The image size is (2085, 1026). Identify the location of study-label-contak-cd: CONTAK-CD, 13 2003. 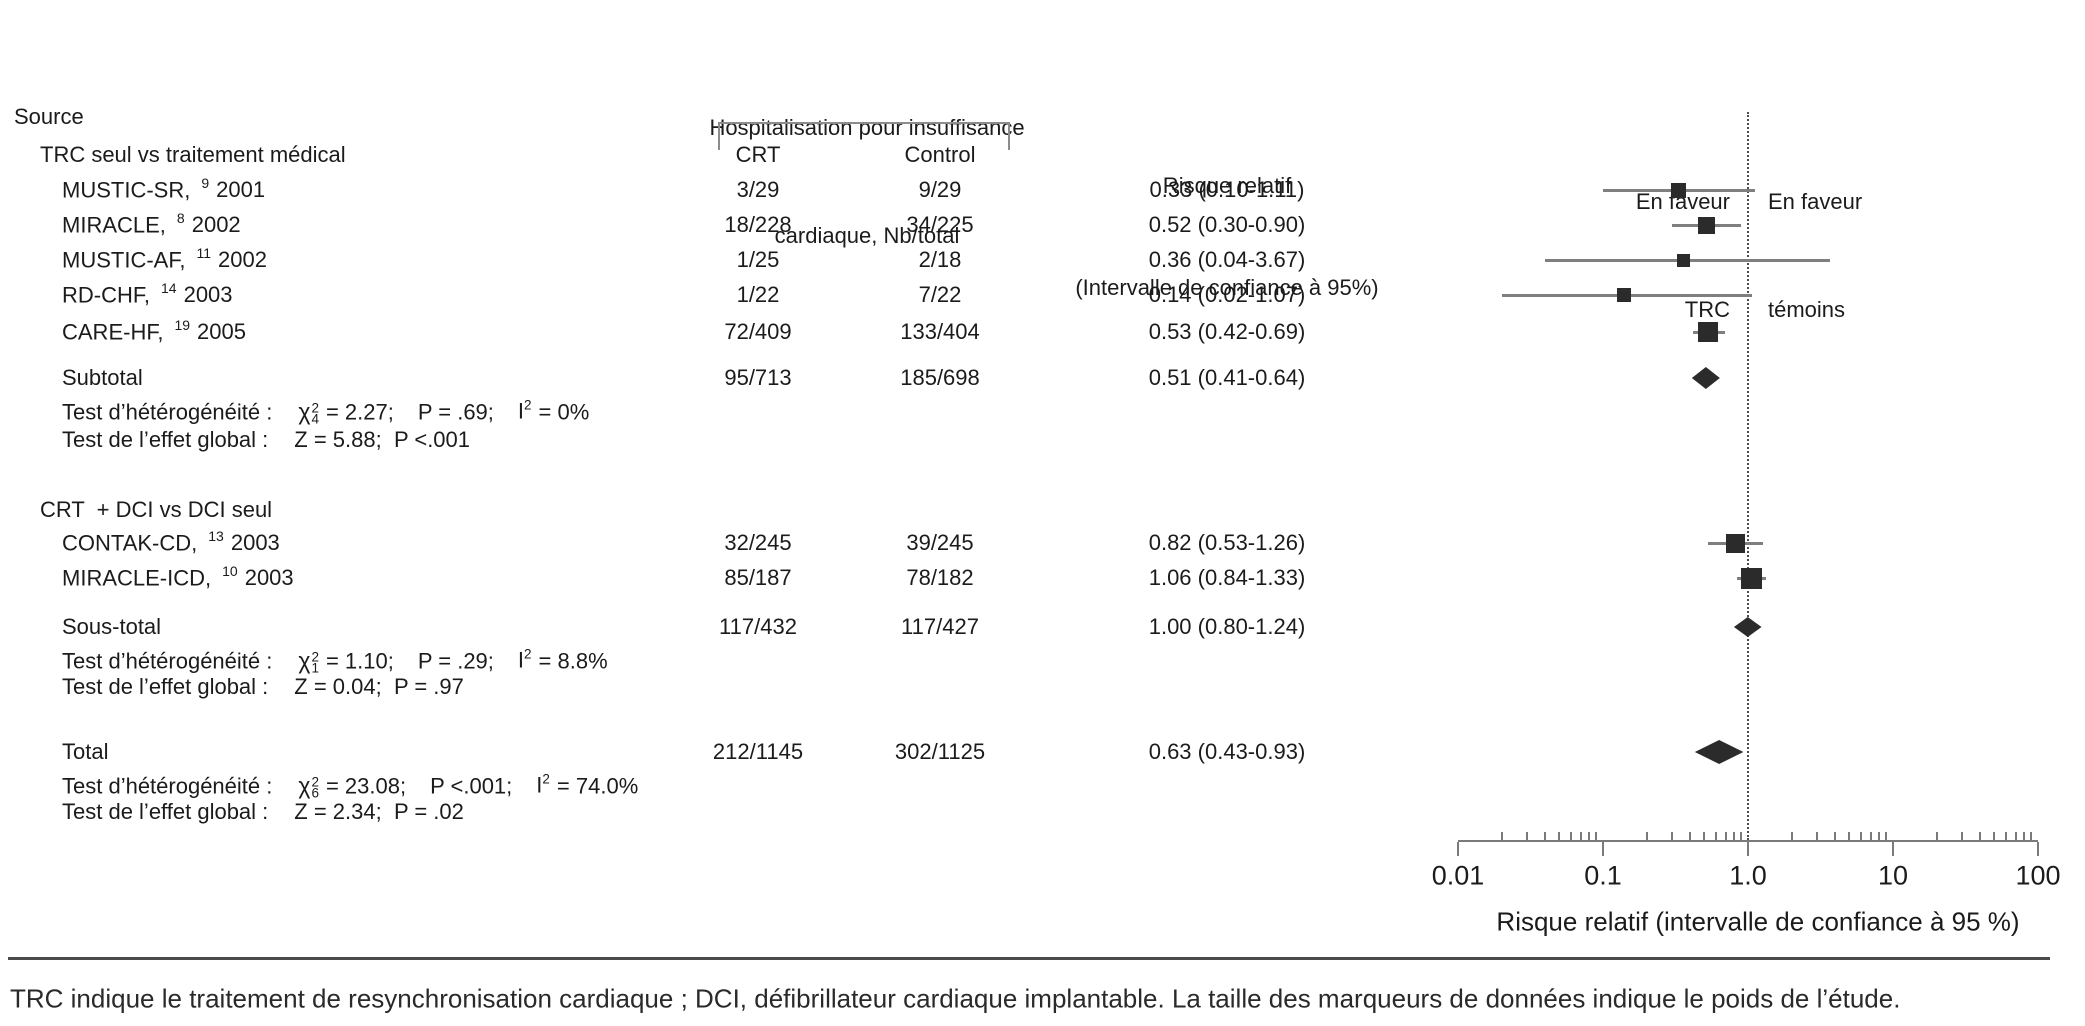
(171, 542).